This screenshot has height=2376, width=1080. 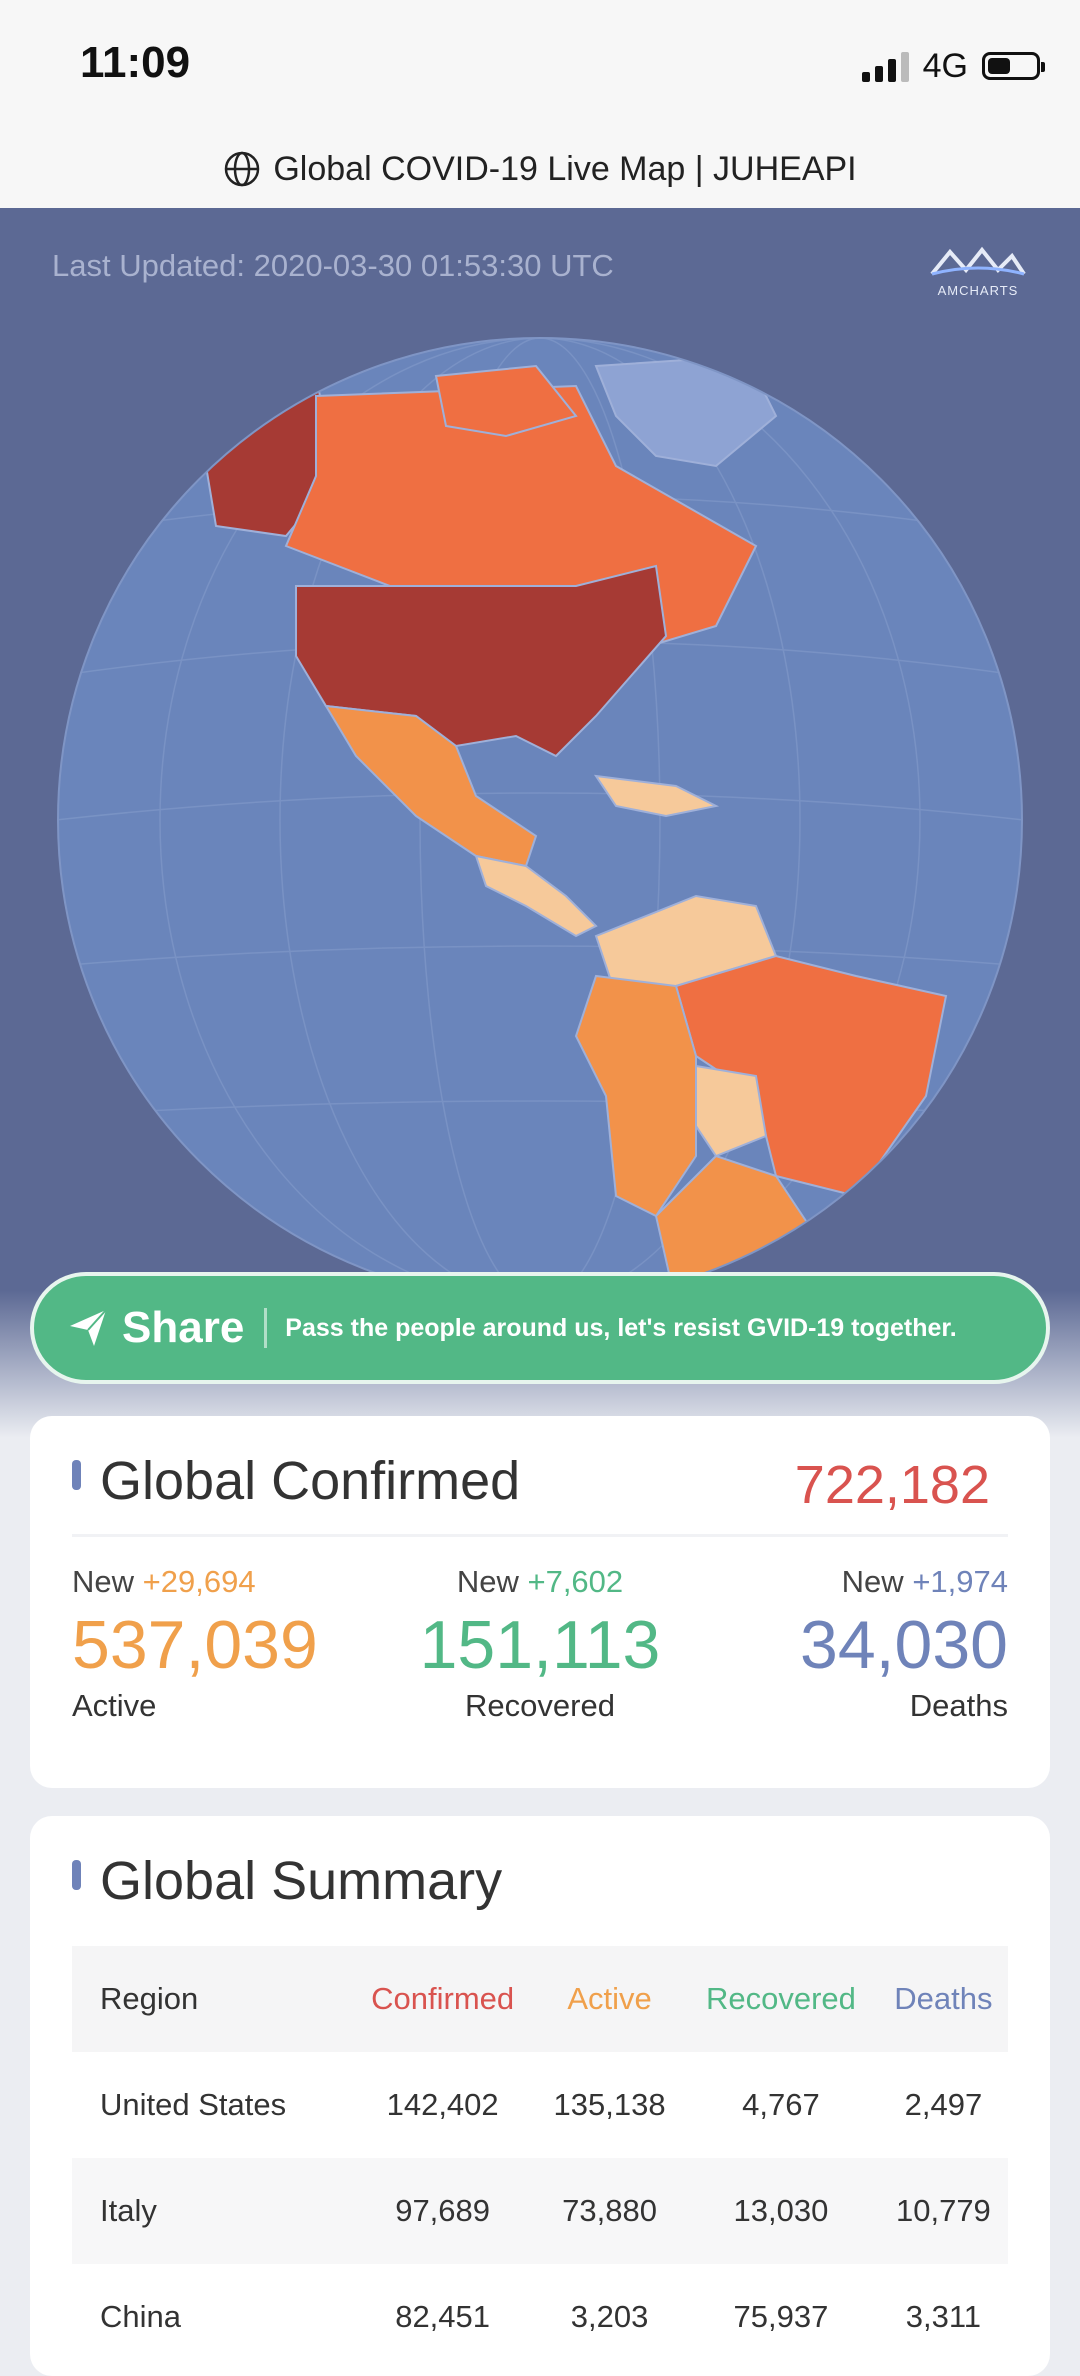 I want to click on deaths-new-value: +1,974, so click(x=960, y=1581).